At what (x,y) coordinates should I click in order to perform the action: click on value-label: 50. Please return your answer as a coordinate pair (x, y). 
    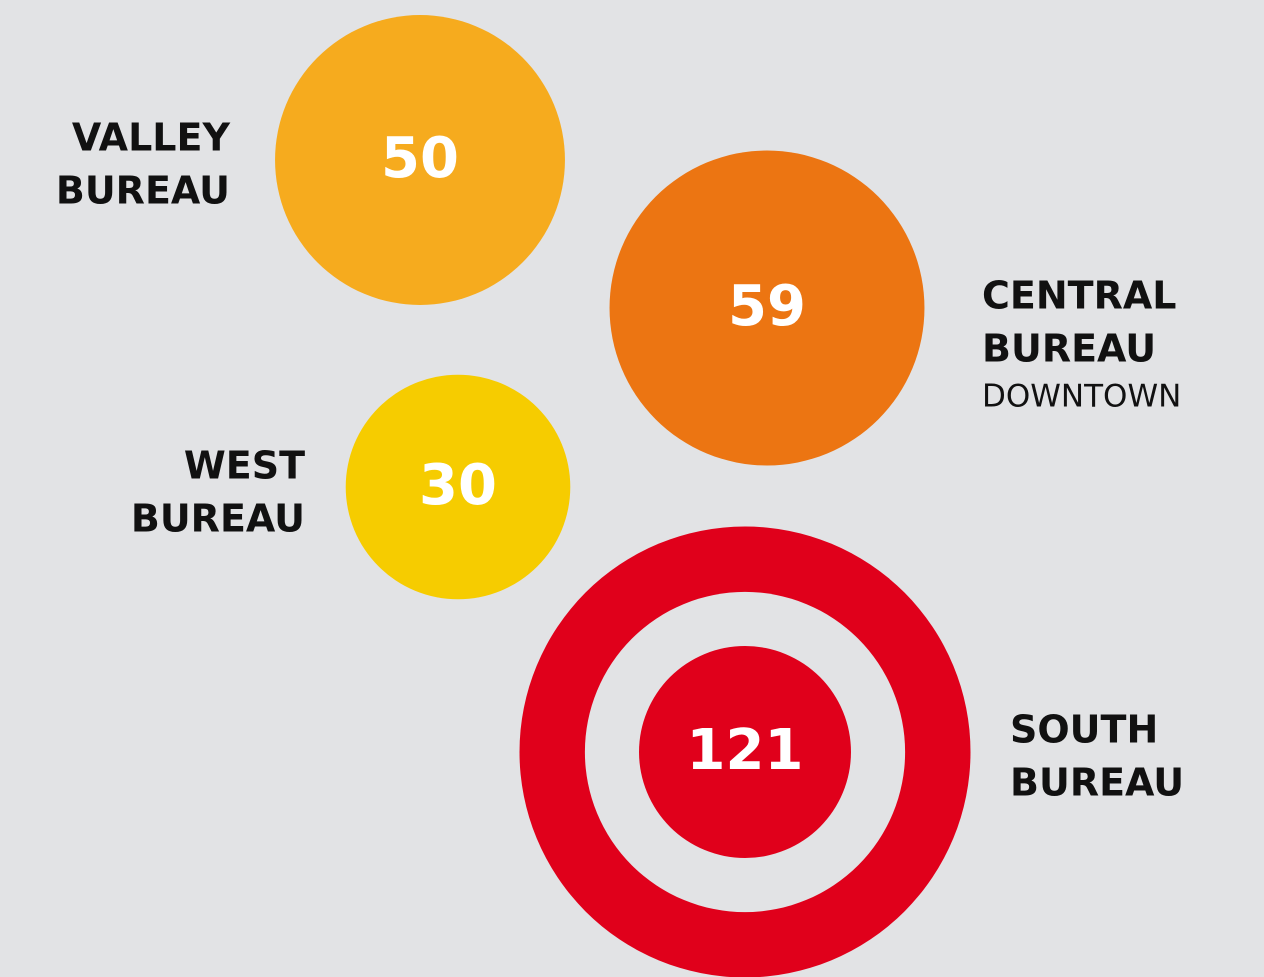
    Looking at the image, I should click on (420, 158).